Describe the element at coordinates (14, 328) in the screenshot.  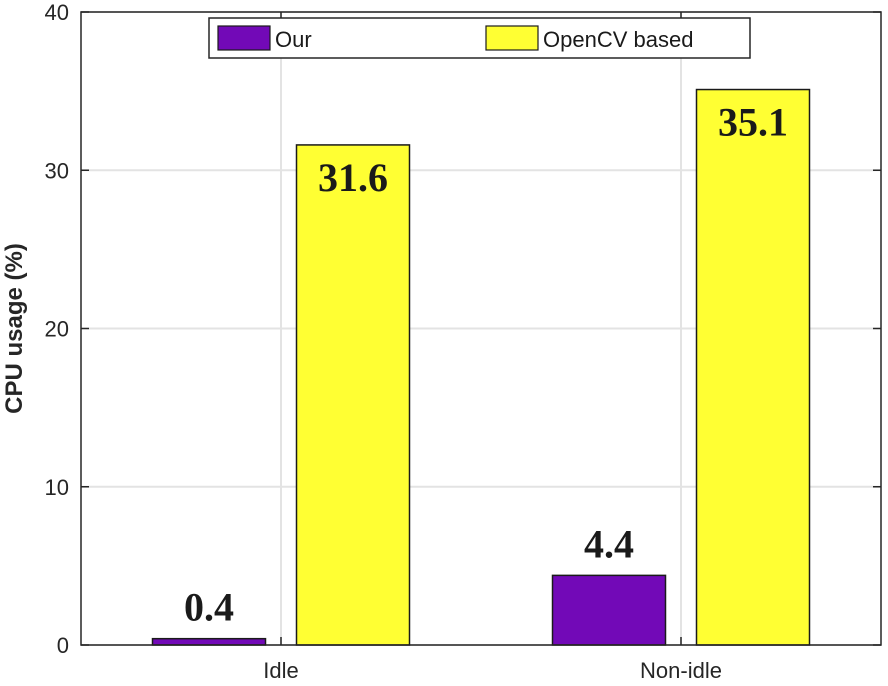
I see `y-axis-label: CPU usage (%)` at that location.